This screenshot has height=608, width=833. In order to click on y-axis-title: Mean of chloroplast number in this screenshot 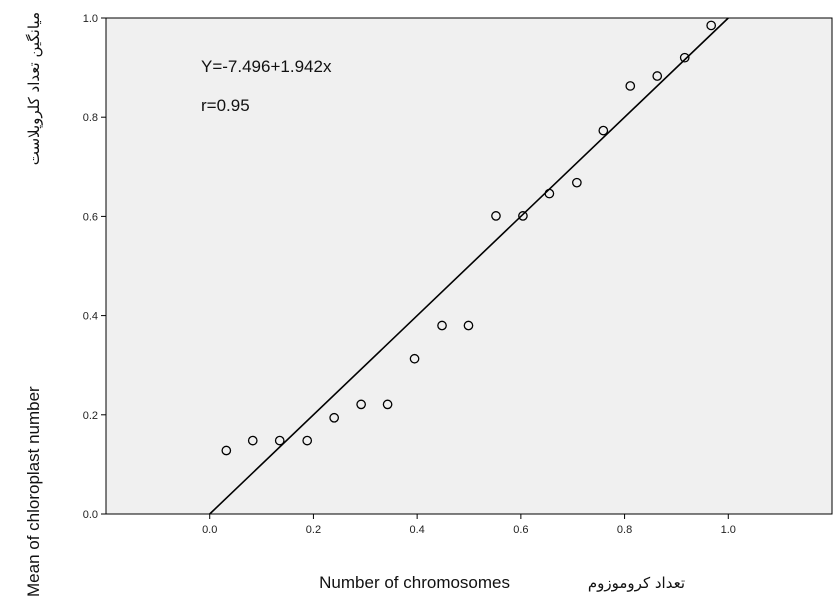, I will do `click(33, 491)`.